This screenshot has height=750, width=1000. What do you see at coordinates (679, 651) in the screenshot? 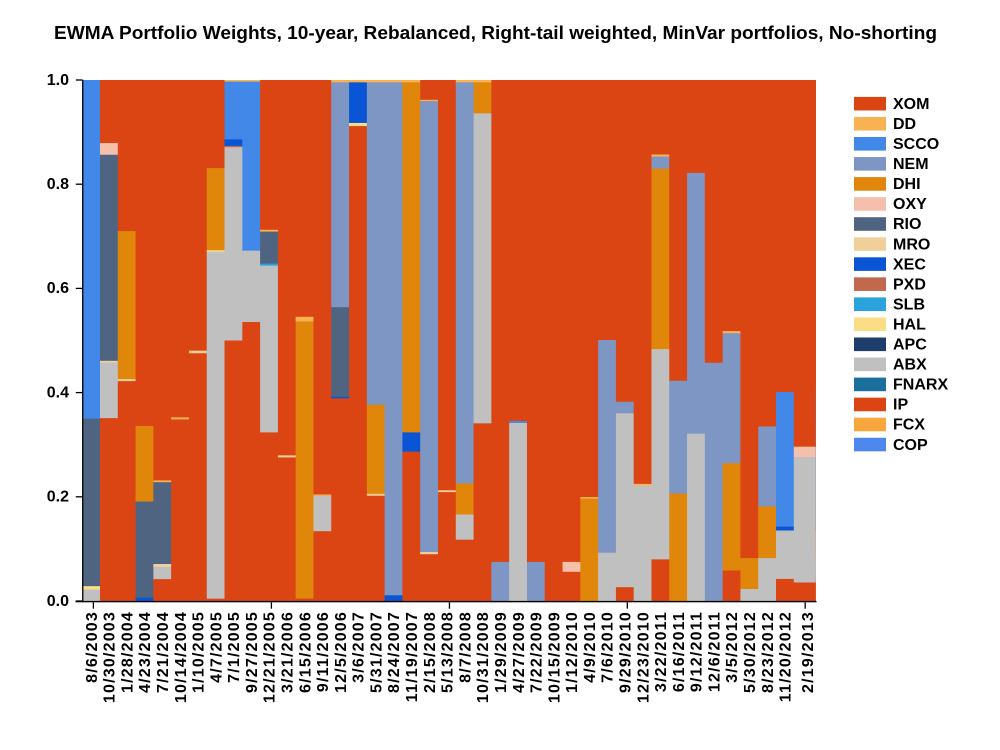
I see `svg-text: 6/16/2011` at bounding box center [679, 651].